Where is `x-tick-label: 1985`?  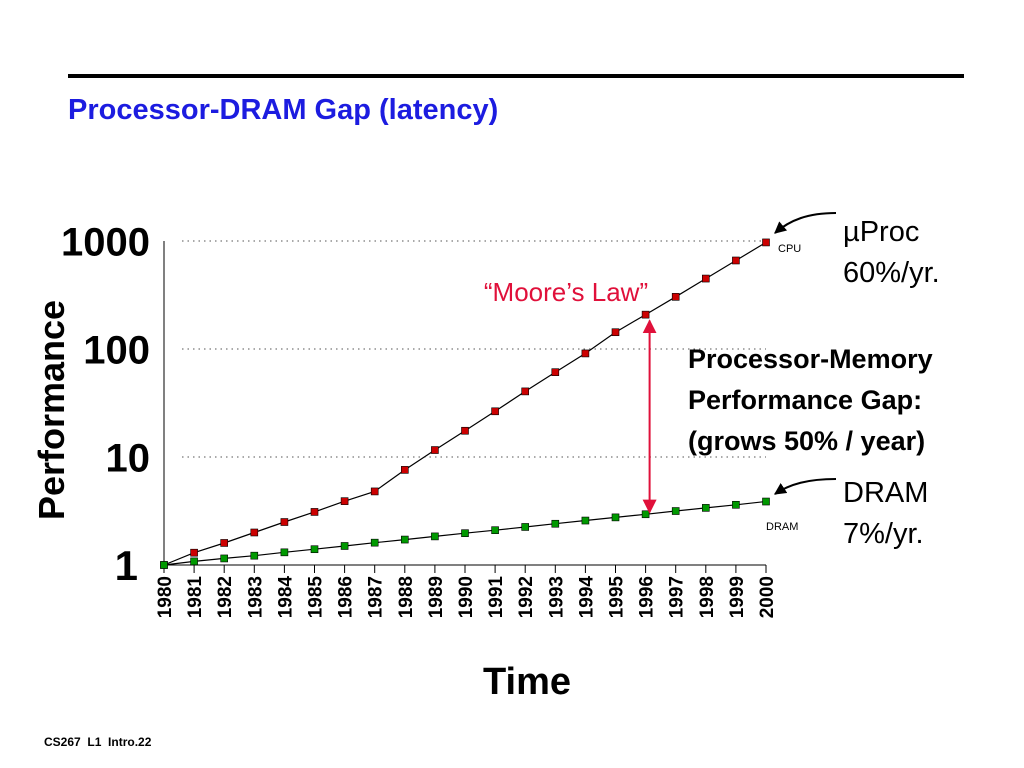
x-tick-label: 1985 is located at coordinates (316, 597).